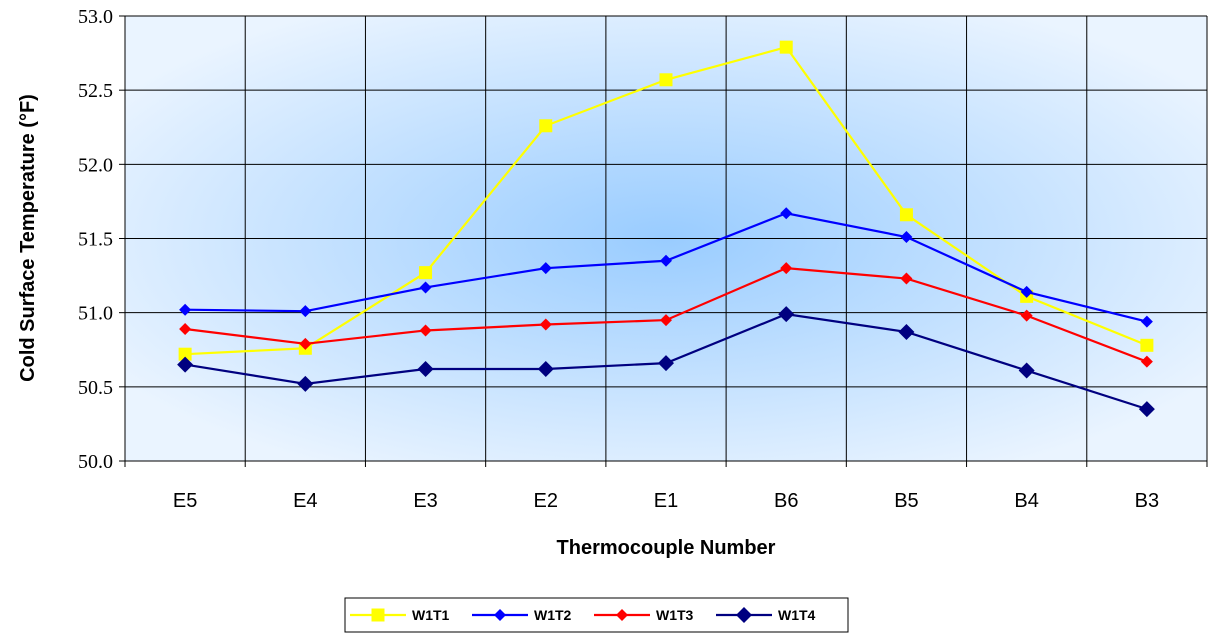  Describe the element at coordinates (500, 615) in the screenshot. I see `legend-marker-w1t2` at that location.